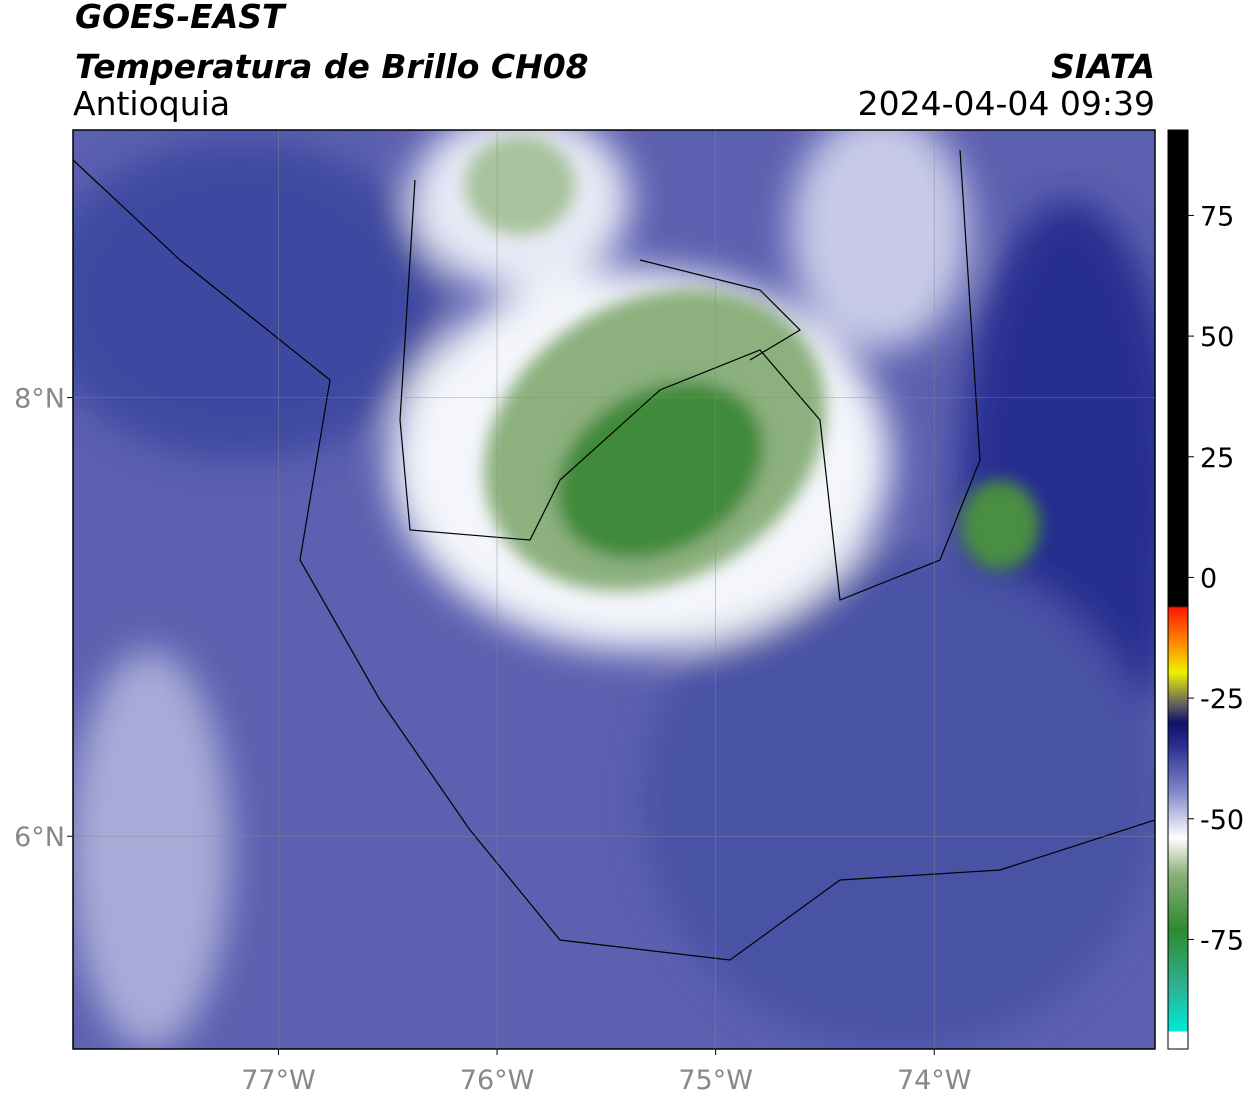  What do you see at coordinates (181, 18) in the screenshot?
I see `title: GOES-EAST` at bounding box center [181, 18].